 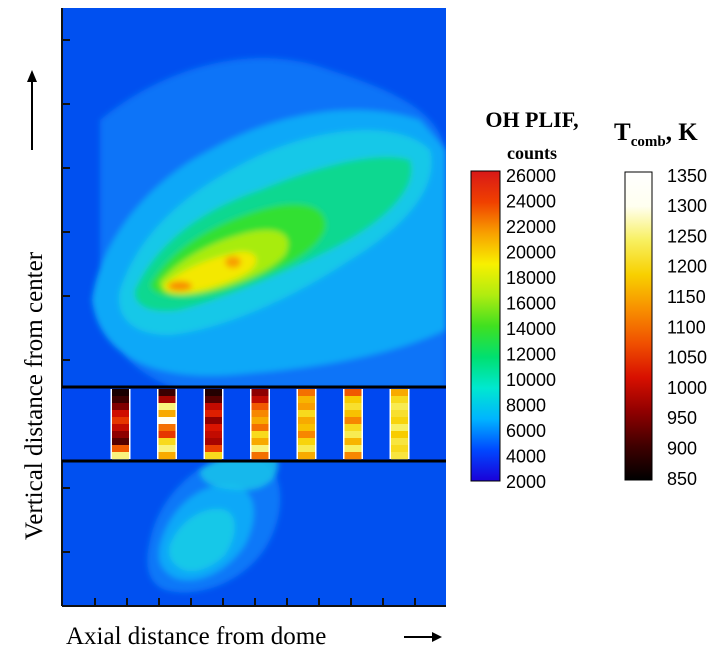 I want to click on colorbar-tick-label: 850, so click(x=682, y=479).